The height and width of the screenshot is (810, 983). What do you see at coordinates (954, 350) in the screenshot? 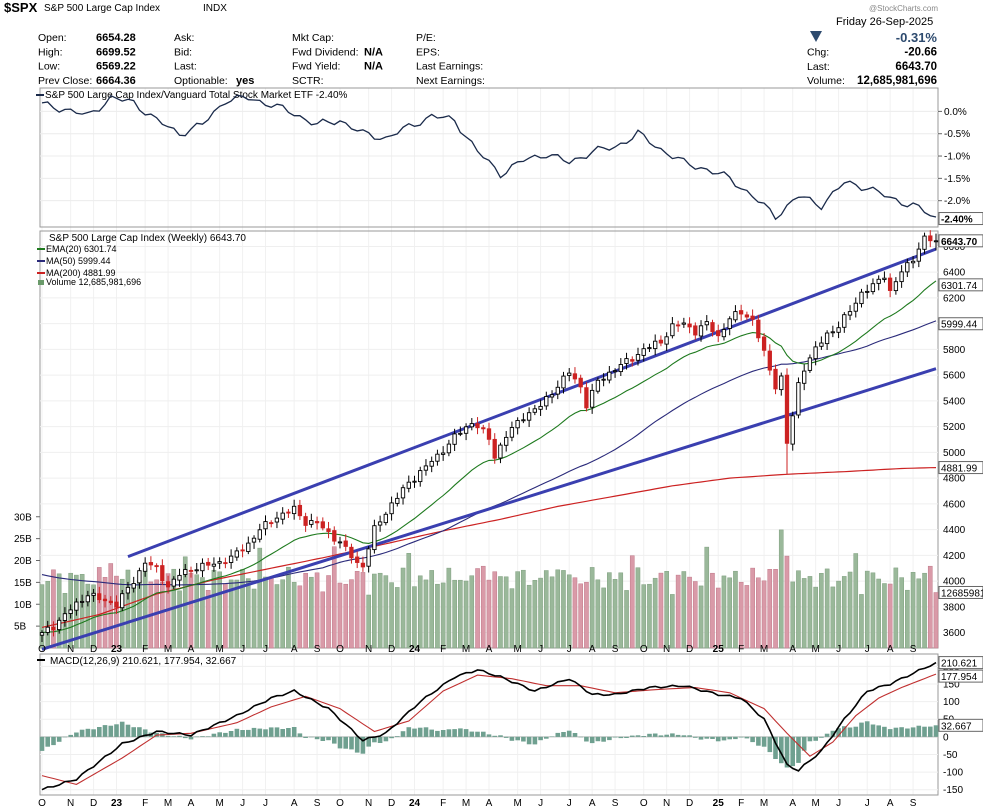
I see `price-tick-label: 5800` at bounding box center [954, 350].